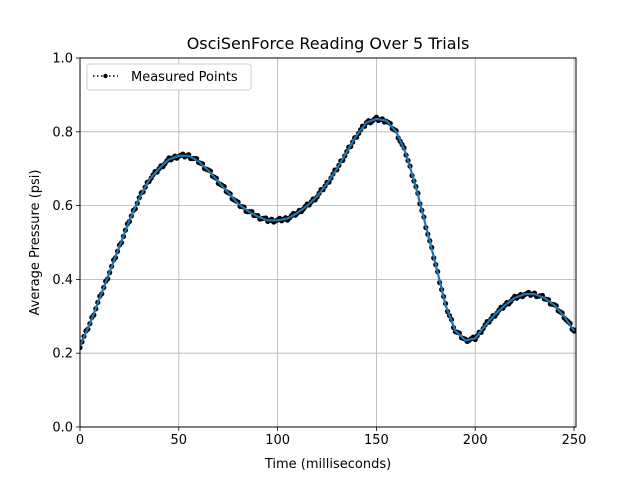 The image size is (640, 480). I want to click on y-tick-label: 0.6, so click(62, 206).